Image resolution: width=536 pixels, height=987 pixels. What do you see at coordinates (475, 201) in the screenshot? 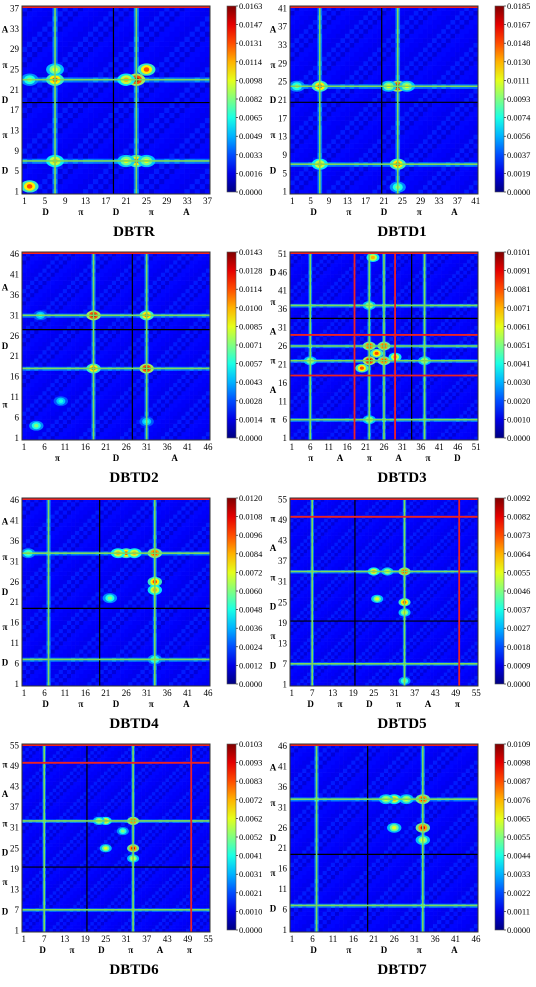
I see `x-tick-label: 41` at bounding box center [475, 201].